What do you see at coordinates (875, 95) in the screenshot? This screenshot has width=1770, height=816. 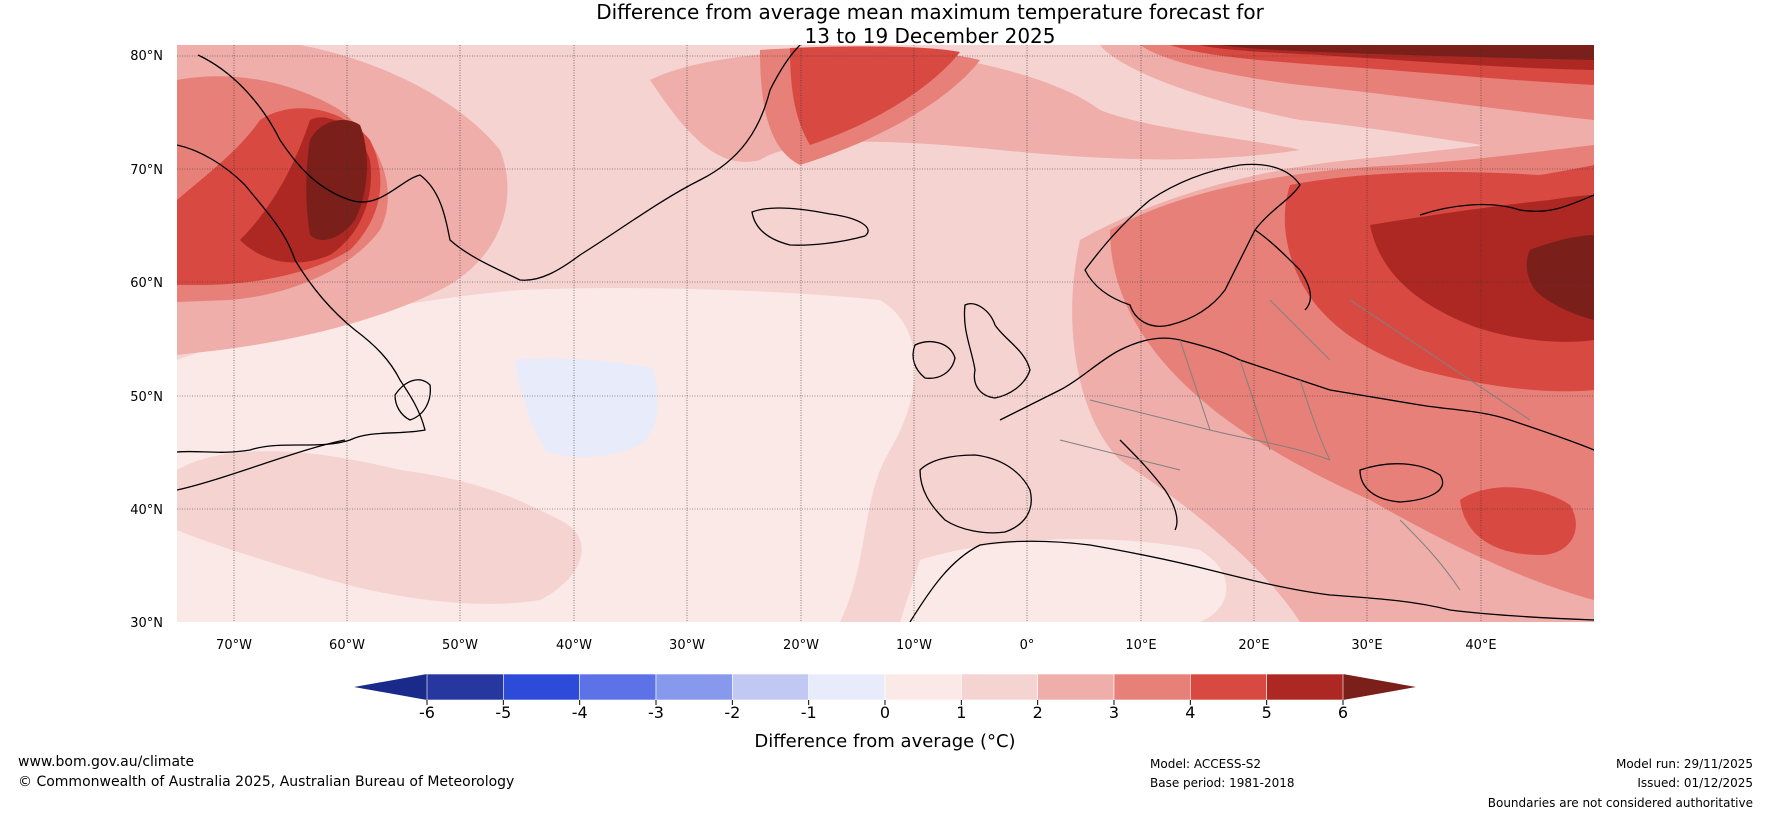 I see `anomaly-4-5-greenland-east` at bounding box center [875, 95].